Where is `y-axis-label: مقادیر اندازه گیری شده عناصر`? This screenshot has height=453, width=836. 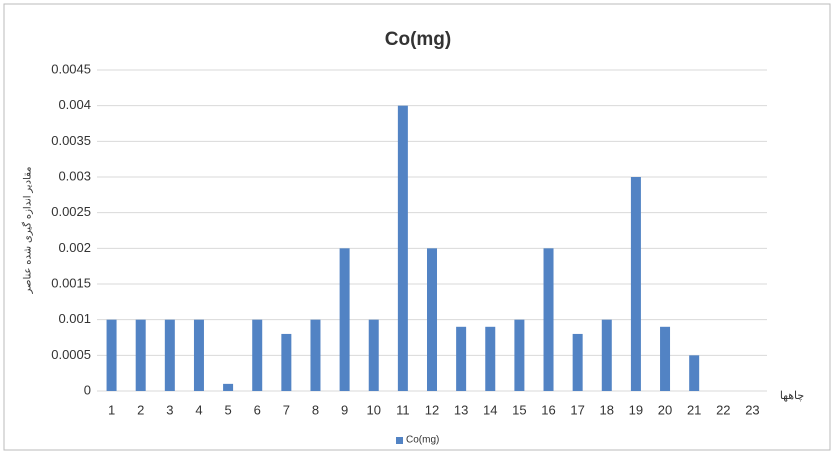 y-axis-label: مقادیر اندازه گیری شده عناصر is located at coordinates (28, 230).